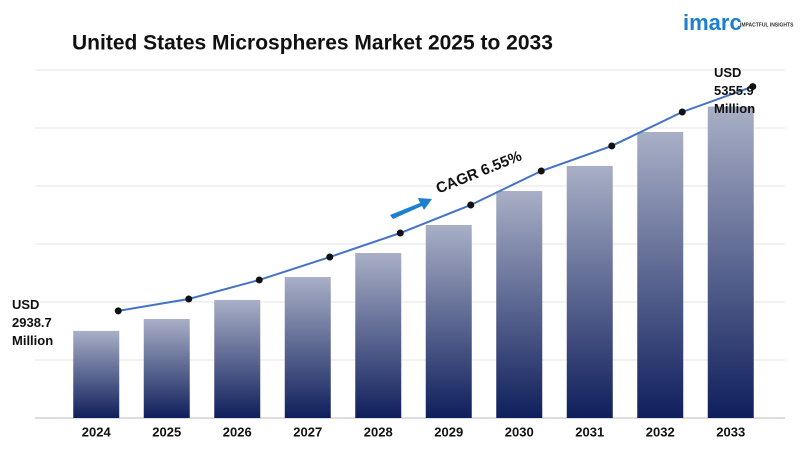 The image size is (800, 450). What do you see at coordinates (33, 322) in the screenshot?
I see `start-value-label: USD 2938.7 Million` at bounding box center [33, 322].